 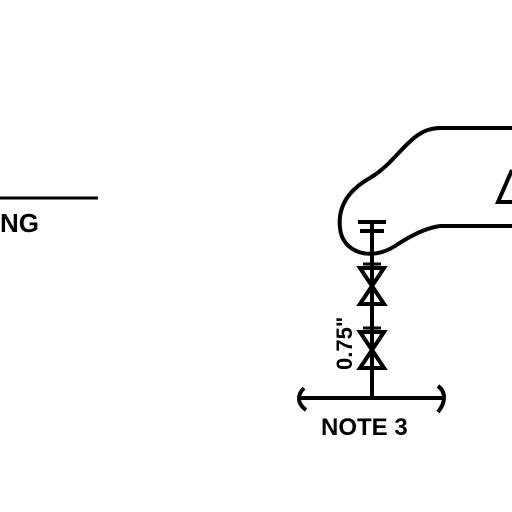 What do you see at coordinates (503, 186) in the screenshot?
I see `bubble-symbol-partial` at bounding box center [503, 186].